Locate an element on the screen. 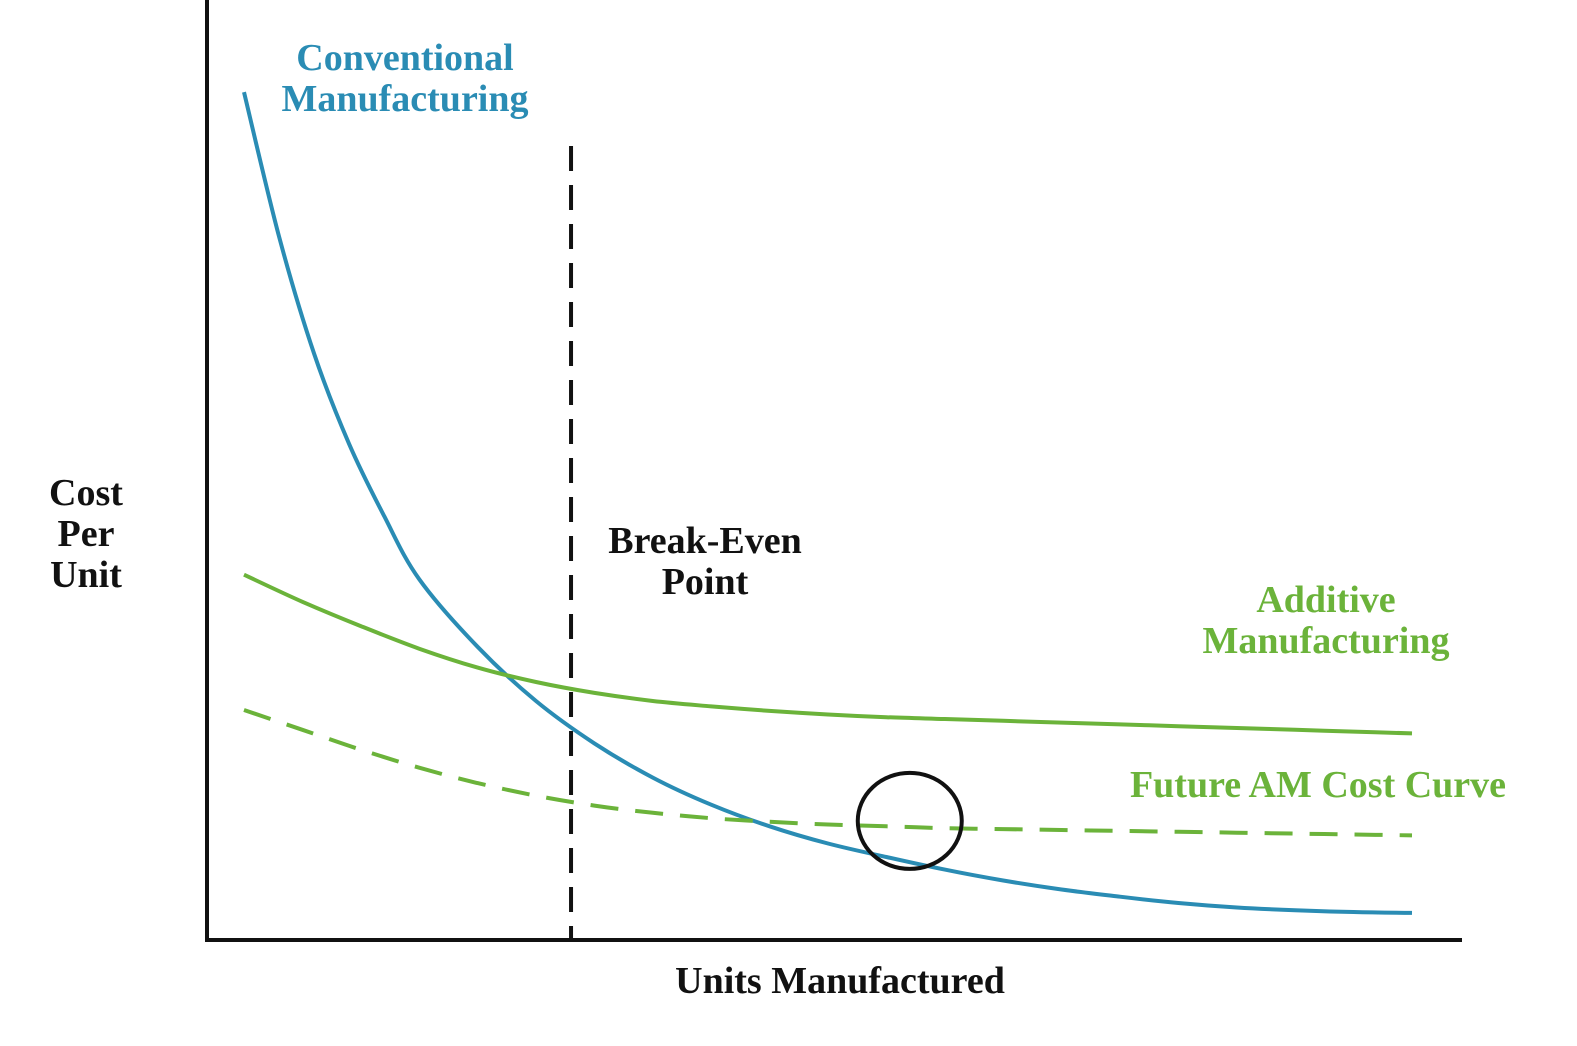  conventional-label-line-2: Manufacturing is located at coordinates (405, 99).